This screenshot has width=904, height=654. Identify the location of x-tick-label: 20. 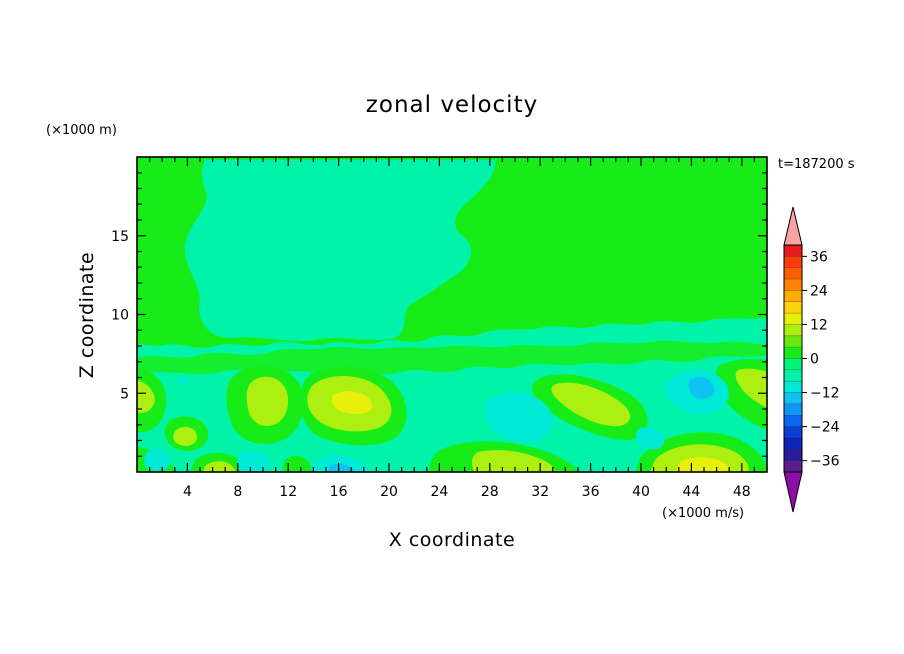
(389, 492).